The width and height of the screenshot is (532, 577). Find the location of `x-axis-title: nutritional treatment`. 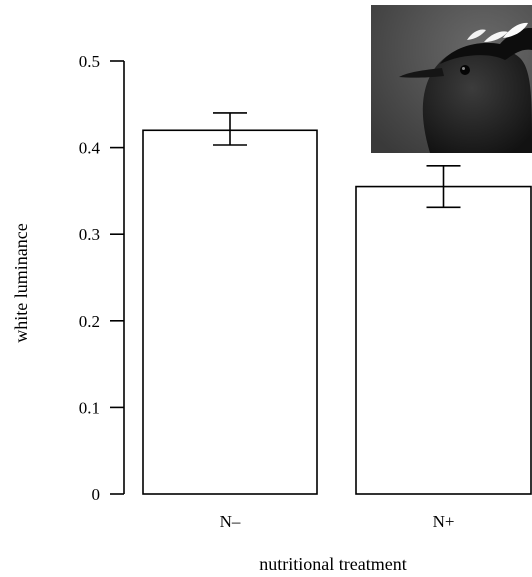

x-axis-title: nutritional treatment is located at coordinates (332, 564).